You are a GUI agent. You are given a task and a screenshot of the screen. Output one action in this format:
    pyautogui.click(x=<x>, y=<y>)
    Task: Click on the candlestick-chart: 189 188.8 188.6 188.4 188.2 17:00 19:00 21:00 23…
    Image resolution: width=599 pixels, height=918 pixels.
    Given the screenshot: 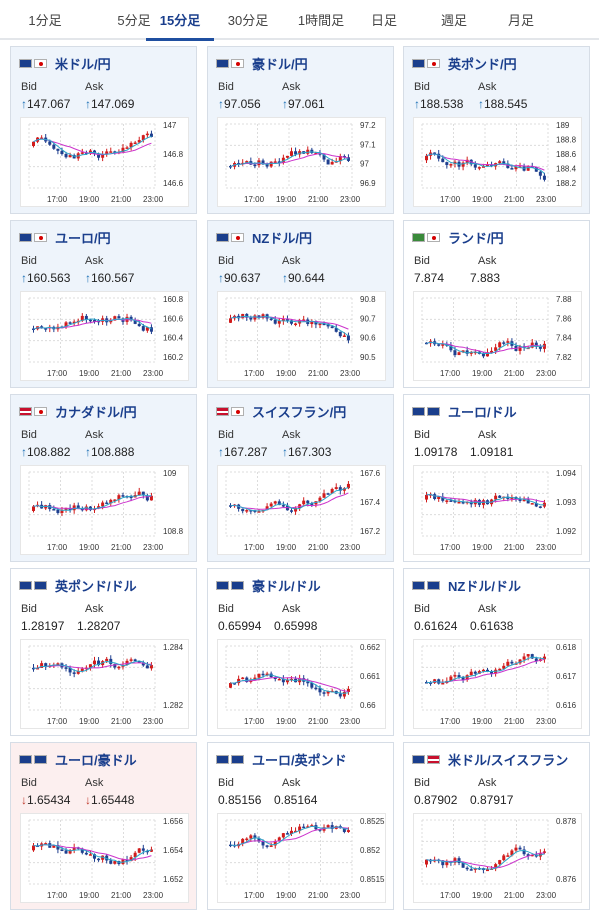 What is the action you would take?
    pyautogui.click(x=497, y=162)
    